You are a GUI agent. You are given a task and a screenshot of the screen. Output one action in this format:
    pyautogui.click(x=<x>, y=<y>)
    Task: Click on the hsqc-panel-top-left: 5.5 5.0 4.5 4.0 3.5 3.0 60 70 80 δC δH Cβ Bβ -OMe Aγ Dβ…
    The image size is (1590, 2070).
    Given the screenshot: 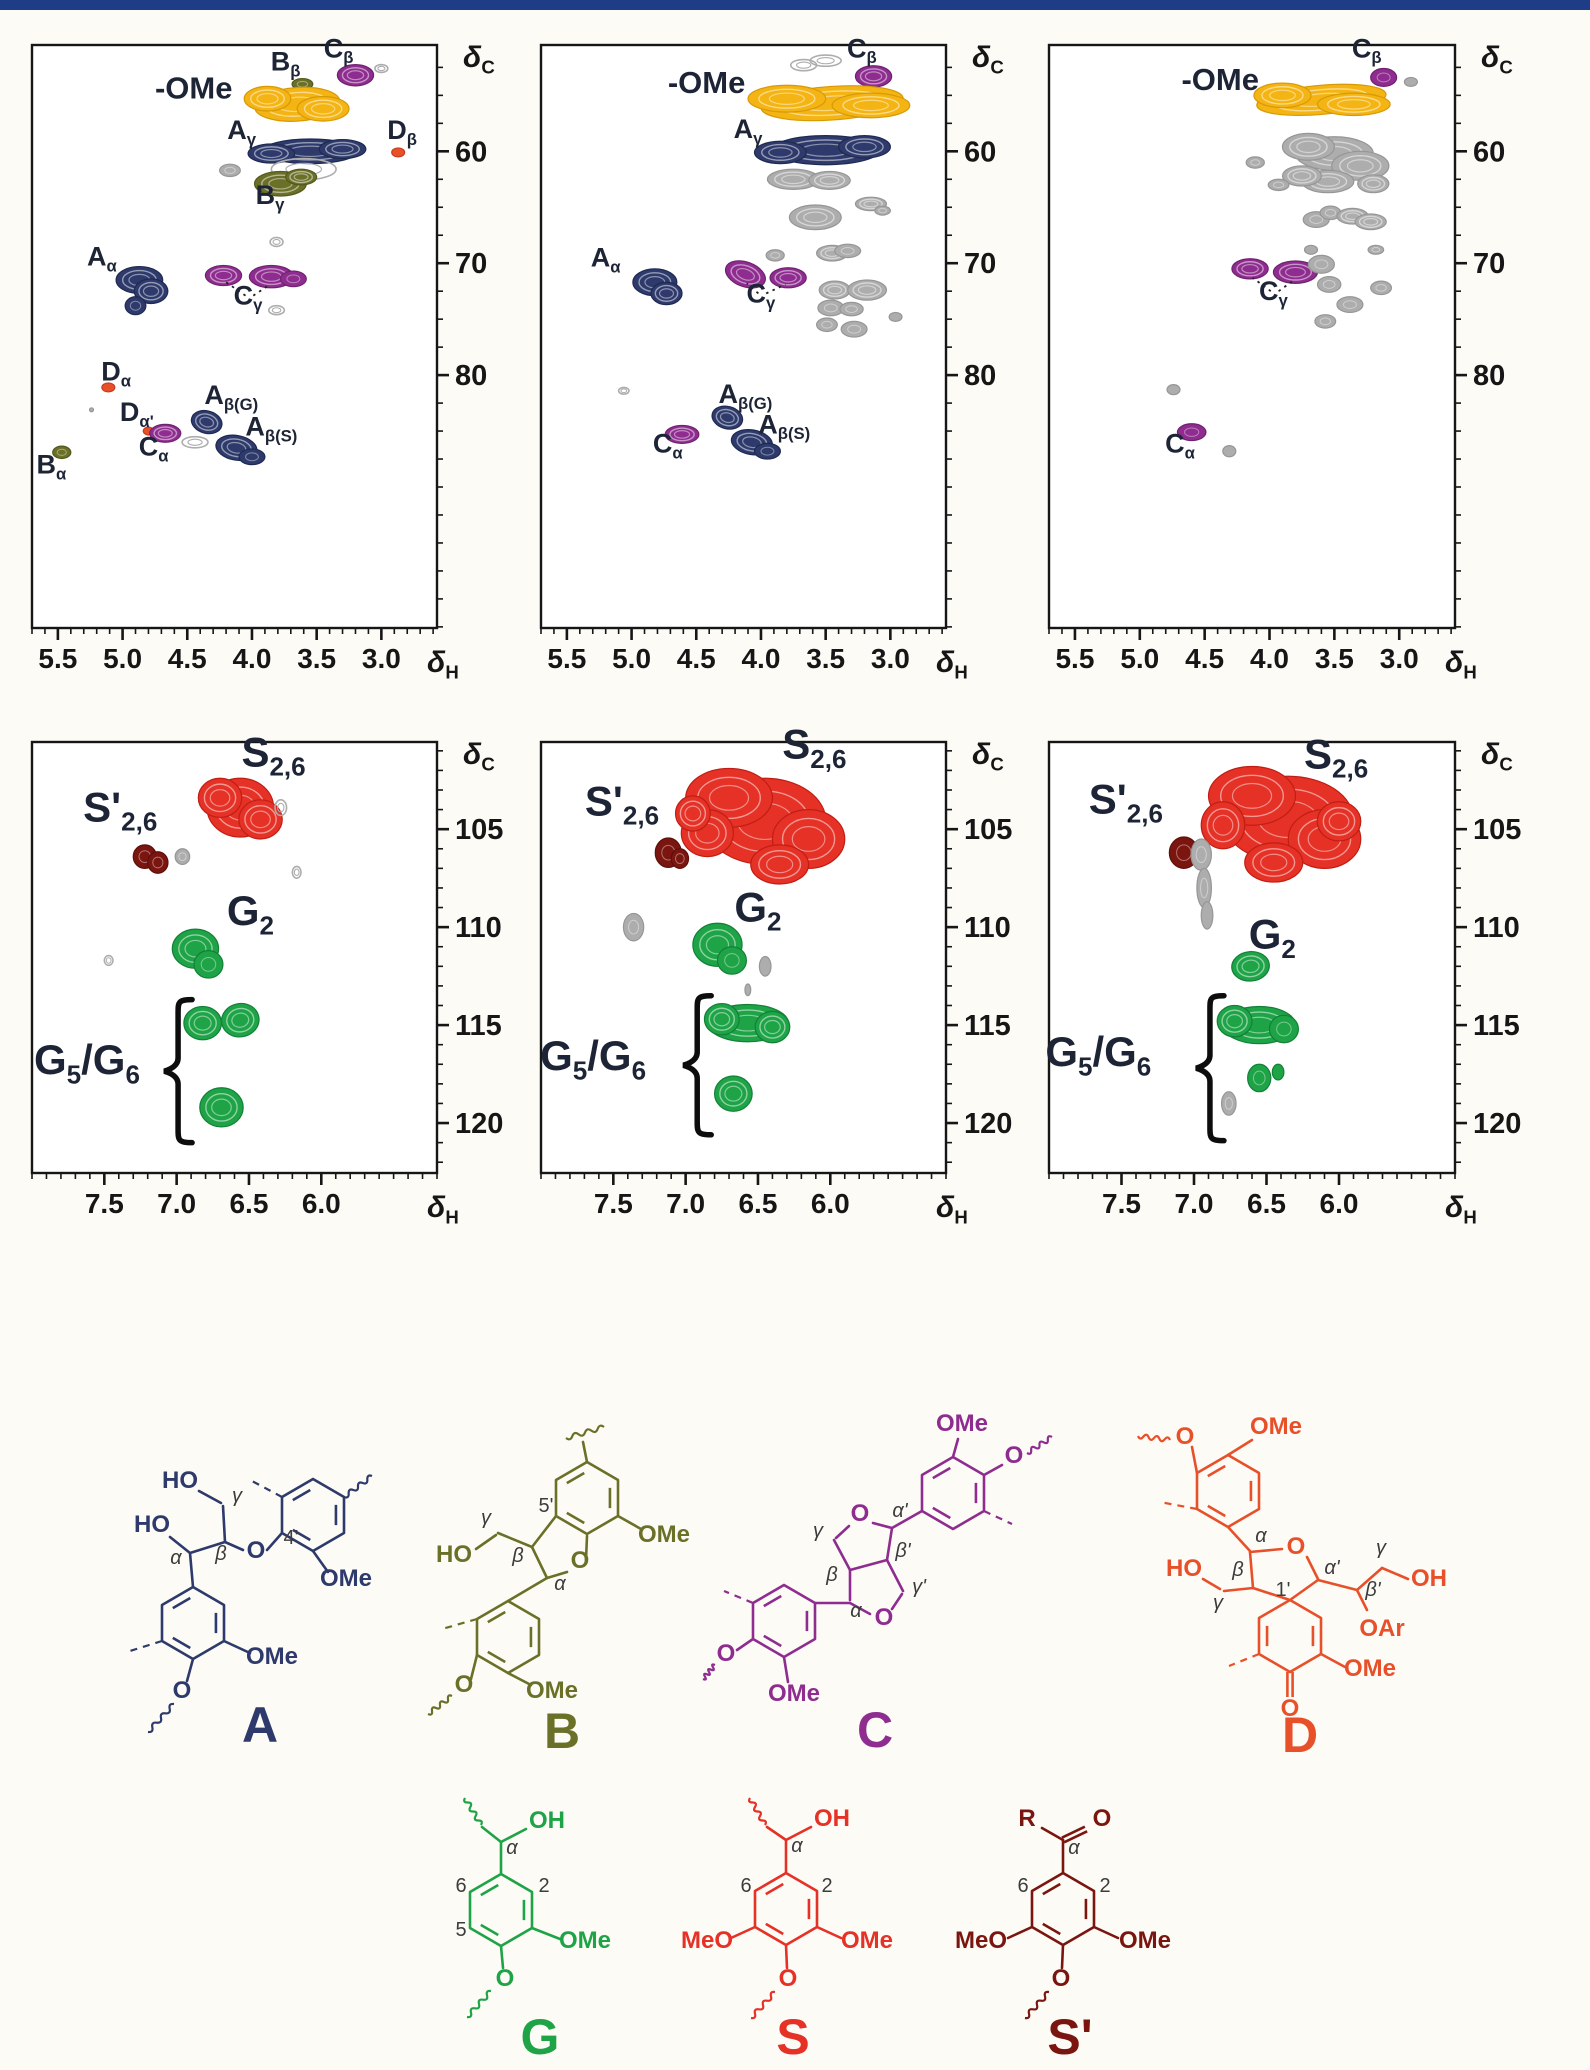 What is the action you would take?
    pyautogui.click(x=262, y=358)
    